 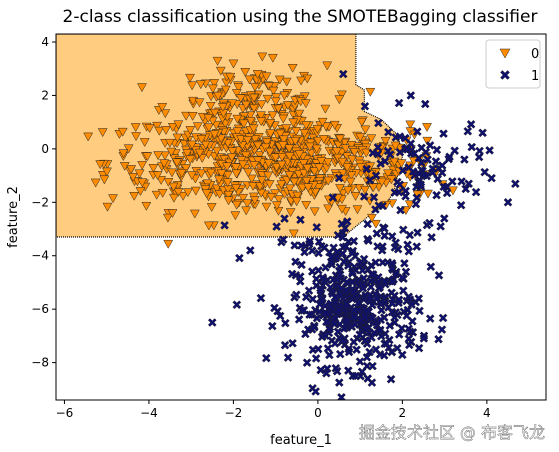 What do you see at coordinates (45, 95) in the screenshot?
I see `y-tick-label: 2` at bounding box center [45, 95].